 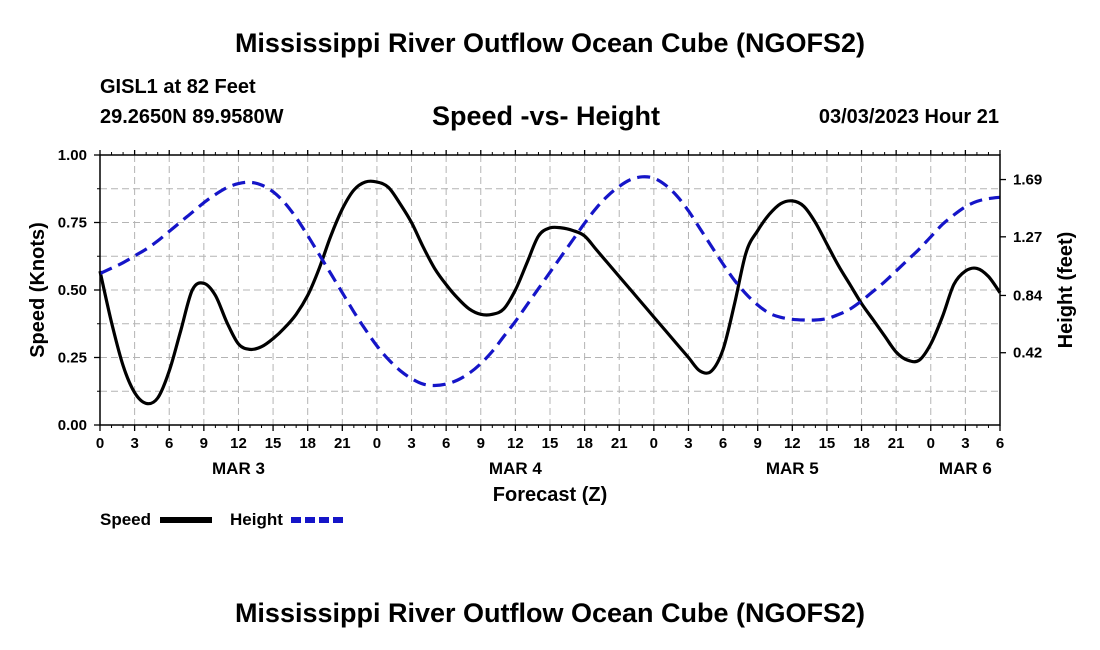 What do you see at coordinates (965, 468) in the screenshot?
I see `x-day-label: MAR 6` at bounding box center [965, 468].